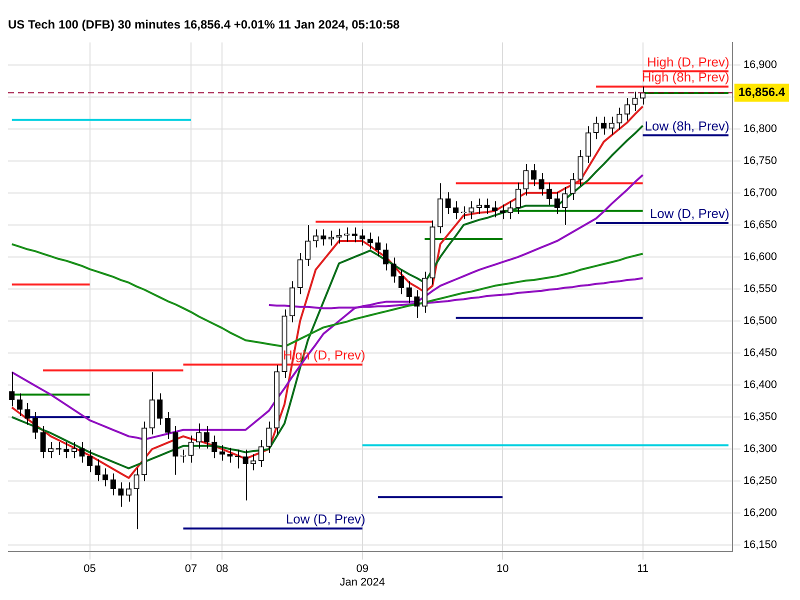  I want to click on x-tick-label: 11, so click(642, 569).